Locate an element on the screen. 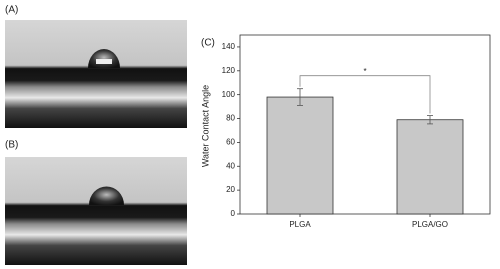 The height and width of the screenshot is (269, 500). panel-label: (C) is located at coordinates (208, 43).